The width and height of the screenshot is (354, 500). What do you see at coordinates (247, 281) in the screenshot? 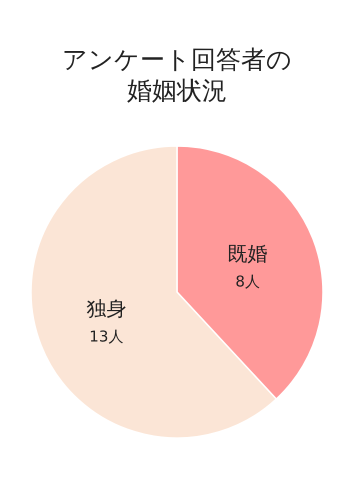
I see `data-label: 8人` at bounding box center [247, 281].